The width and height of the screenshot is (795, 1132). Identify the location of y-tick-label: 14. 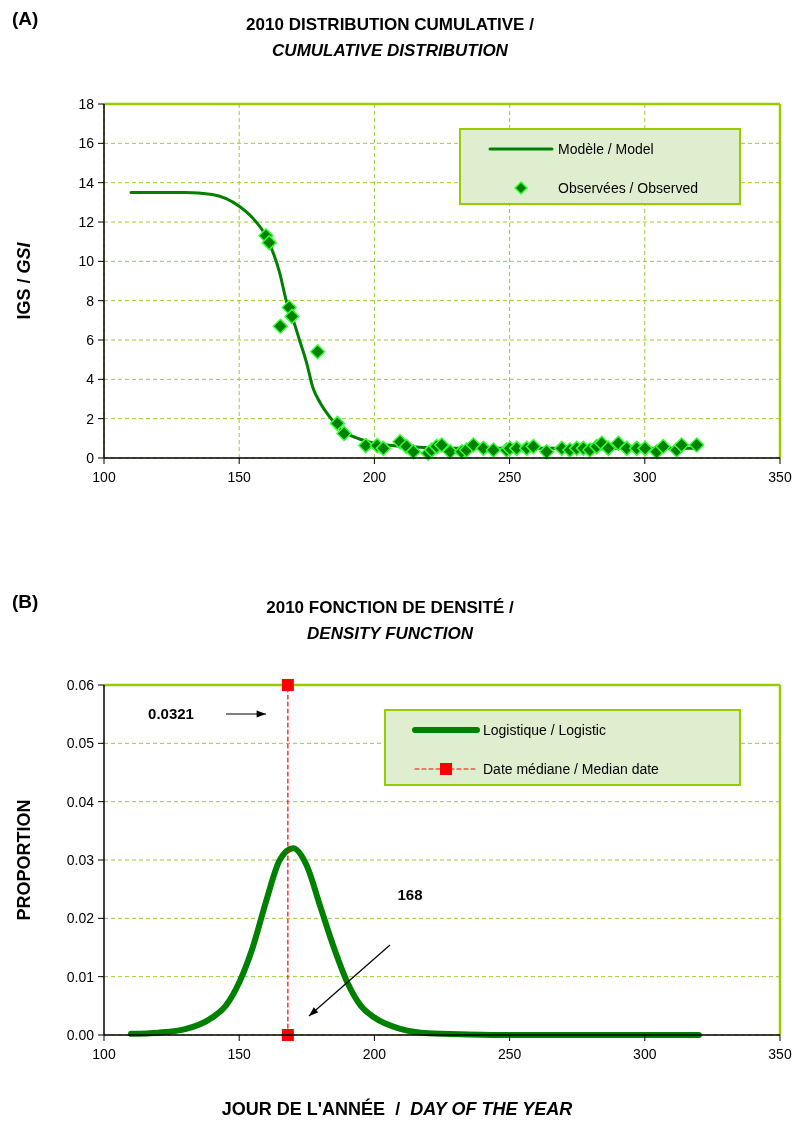
(86, 182).